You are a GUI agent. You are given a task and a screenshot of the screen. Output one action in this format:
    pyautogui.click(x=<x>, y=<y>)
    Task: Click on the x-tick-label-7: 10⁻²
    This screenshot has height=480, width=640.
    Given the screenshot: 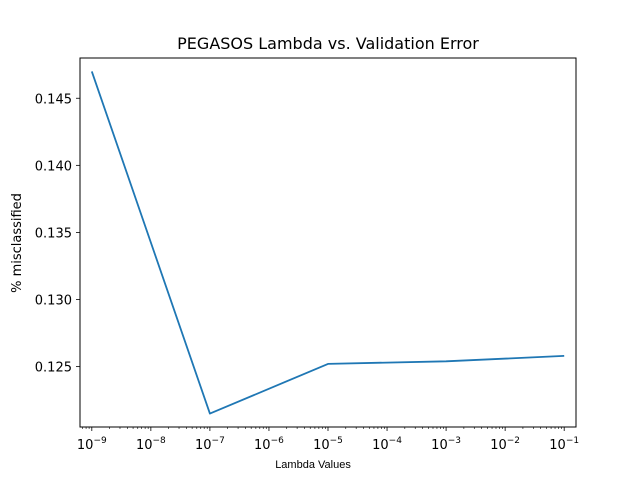 What is the action you would take?
    pyautogui.click(x=505, y=444)
    